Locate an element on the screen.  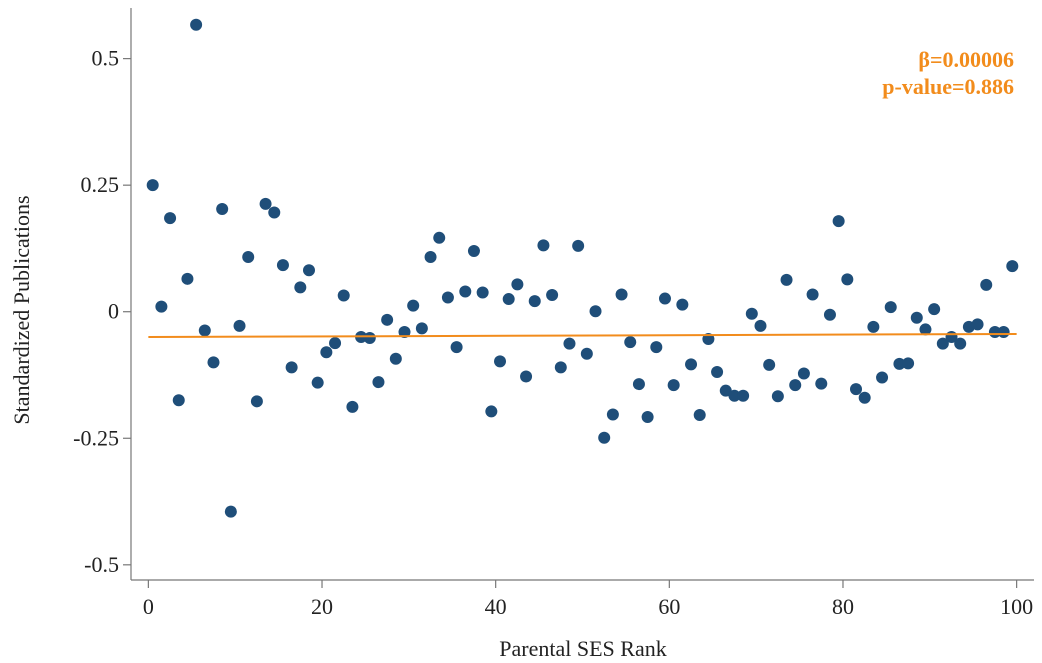
x-tick-label: 20 is located at coordinates (322, 606).